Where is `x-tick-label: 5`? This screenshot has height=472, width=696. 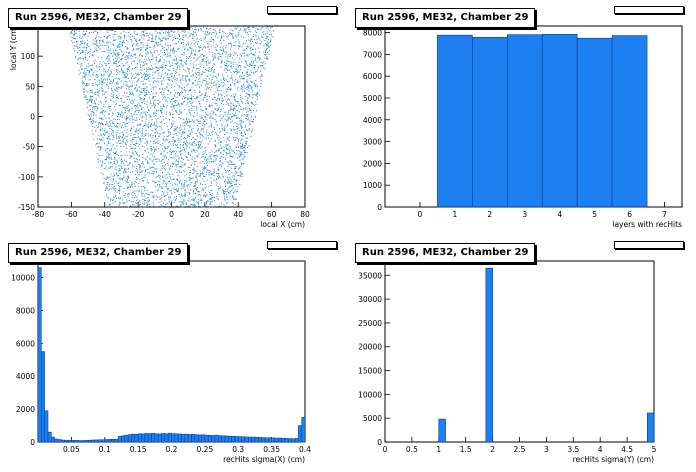
x-tick-label: 5 is located at coordinates (594, 214).